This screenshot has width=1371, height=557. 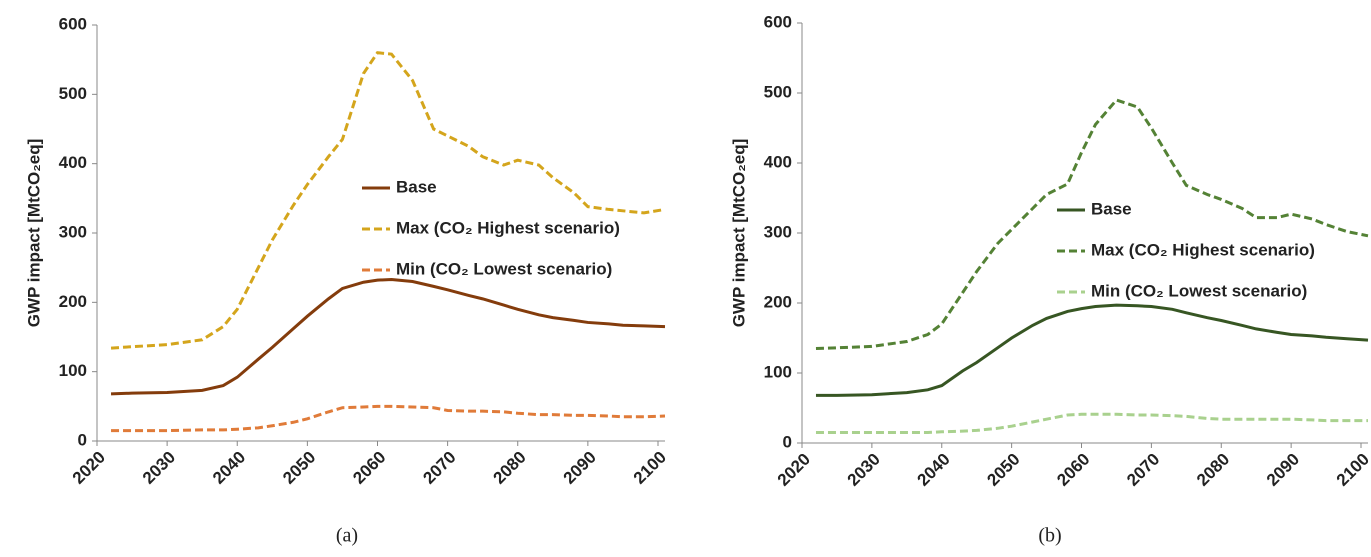 I want to click on caption: (a), so click(x=347, y=536).